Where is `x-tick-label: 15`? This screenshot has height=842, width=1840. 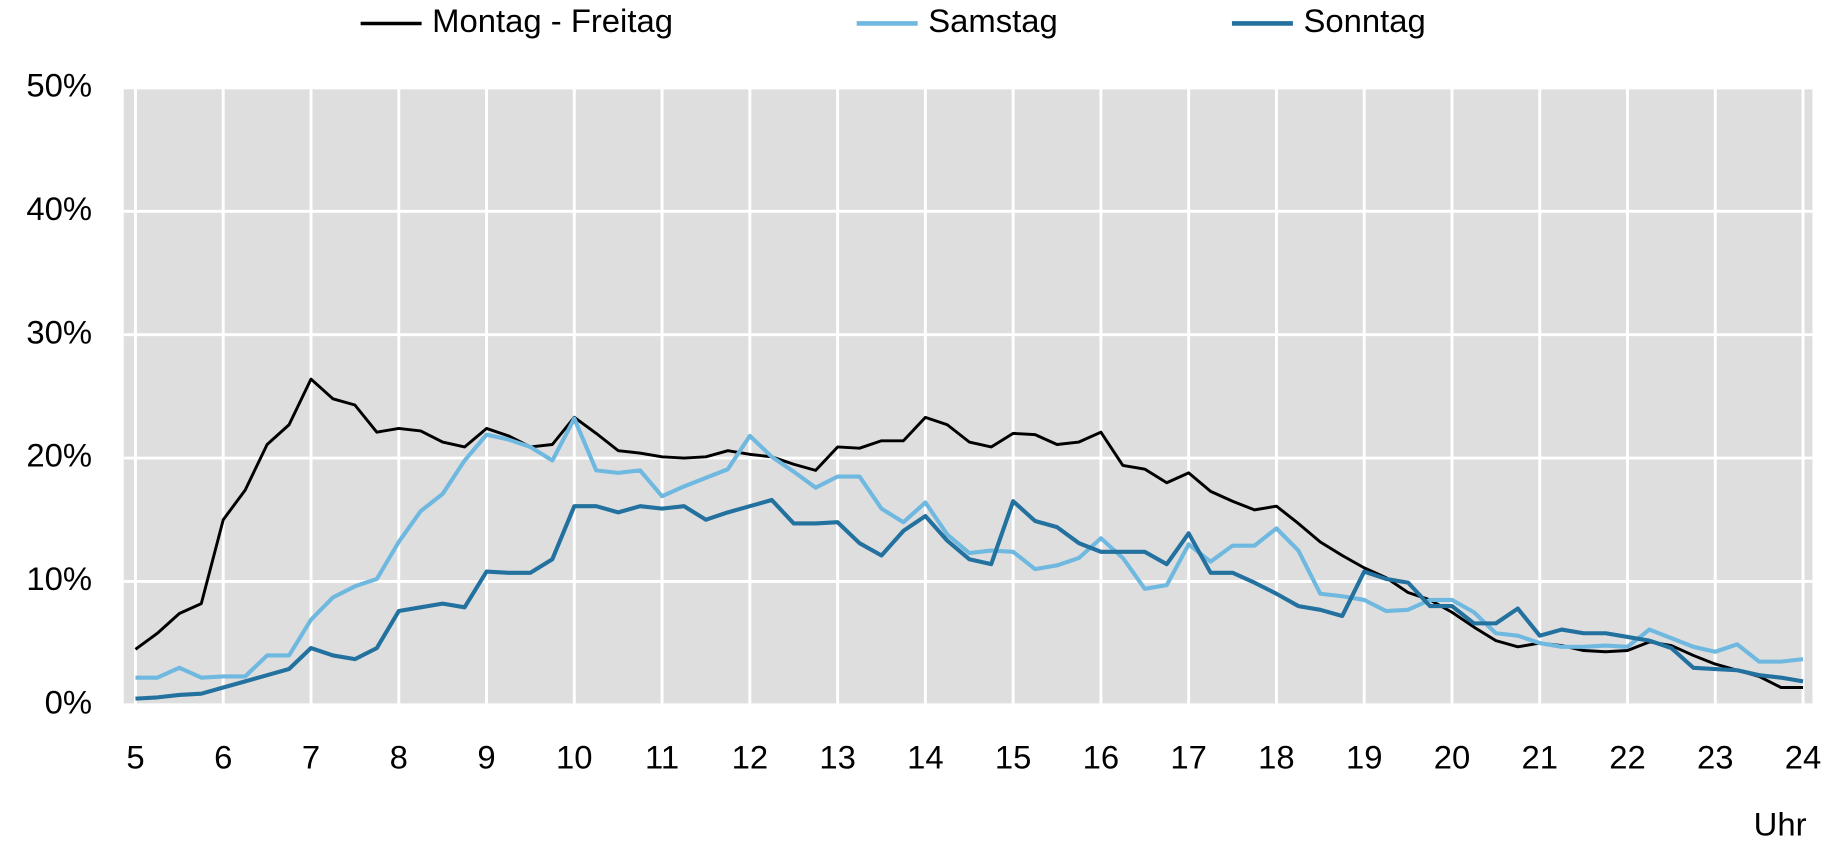 x-tick-label: 15 is located at coordinates (1013, 757).